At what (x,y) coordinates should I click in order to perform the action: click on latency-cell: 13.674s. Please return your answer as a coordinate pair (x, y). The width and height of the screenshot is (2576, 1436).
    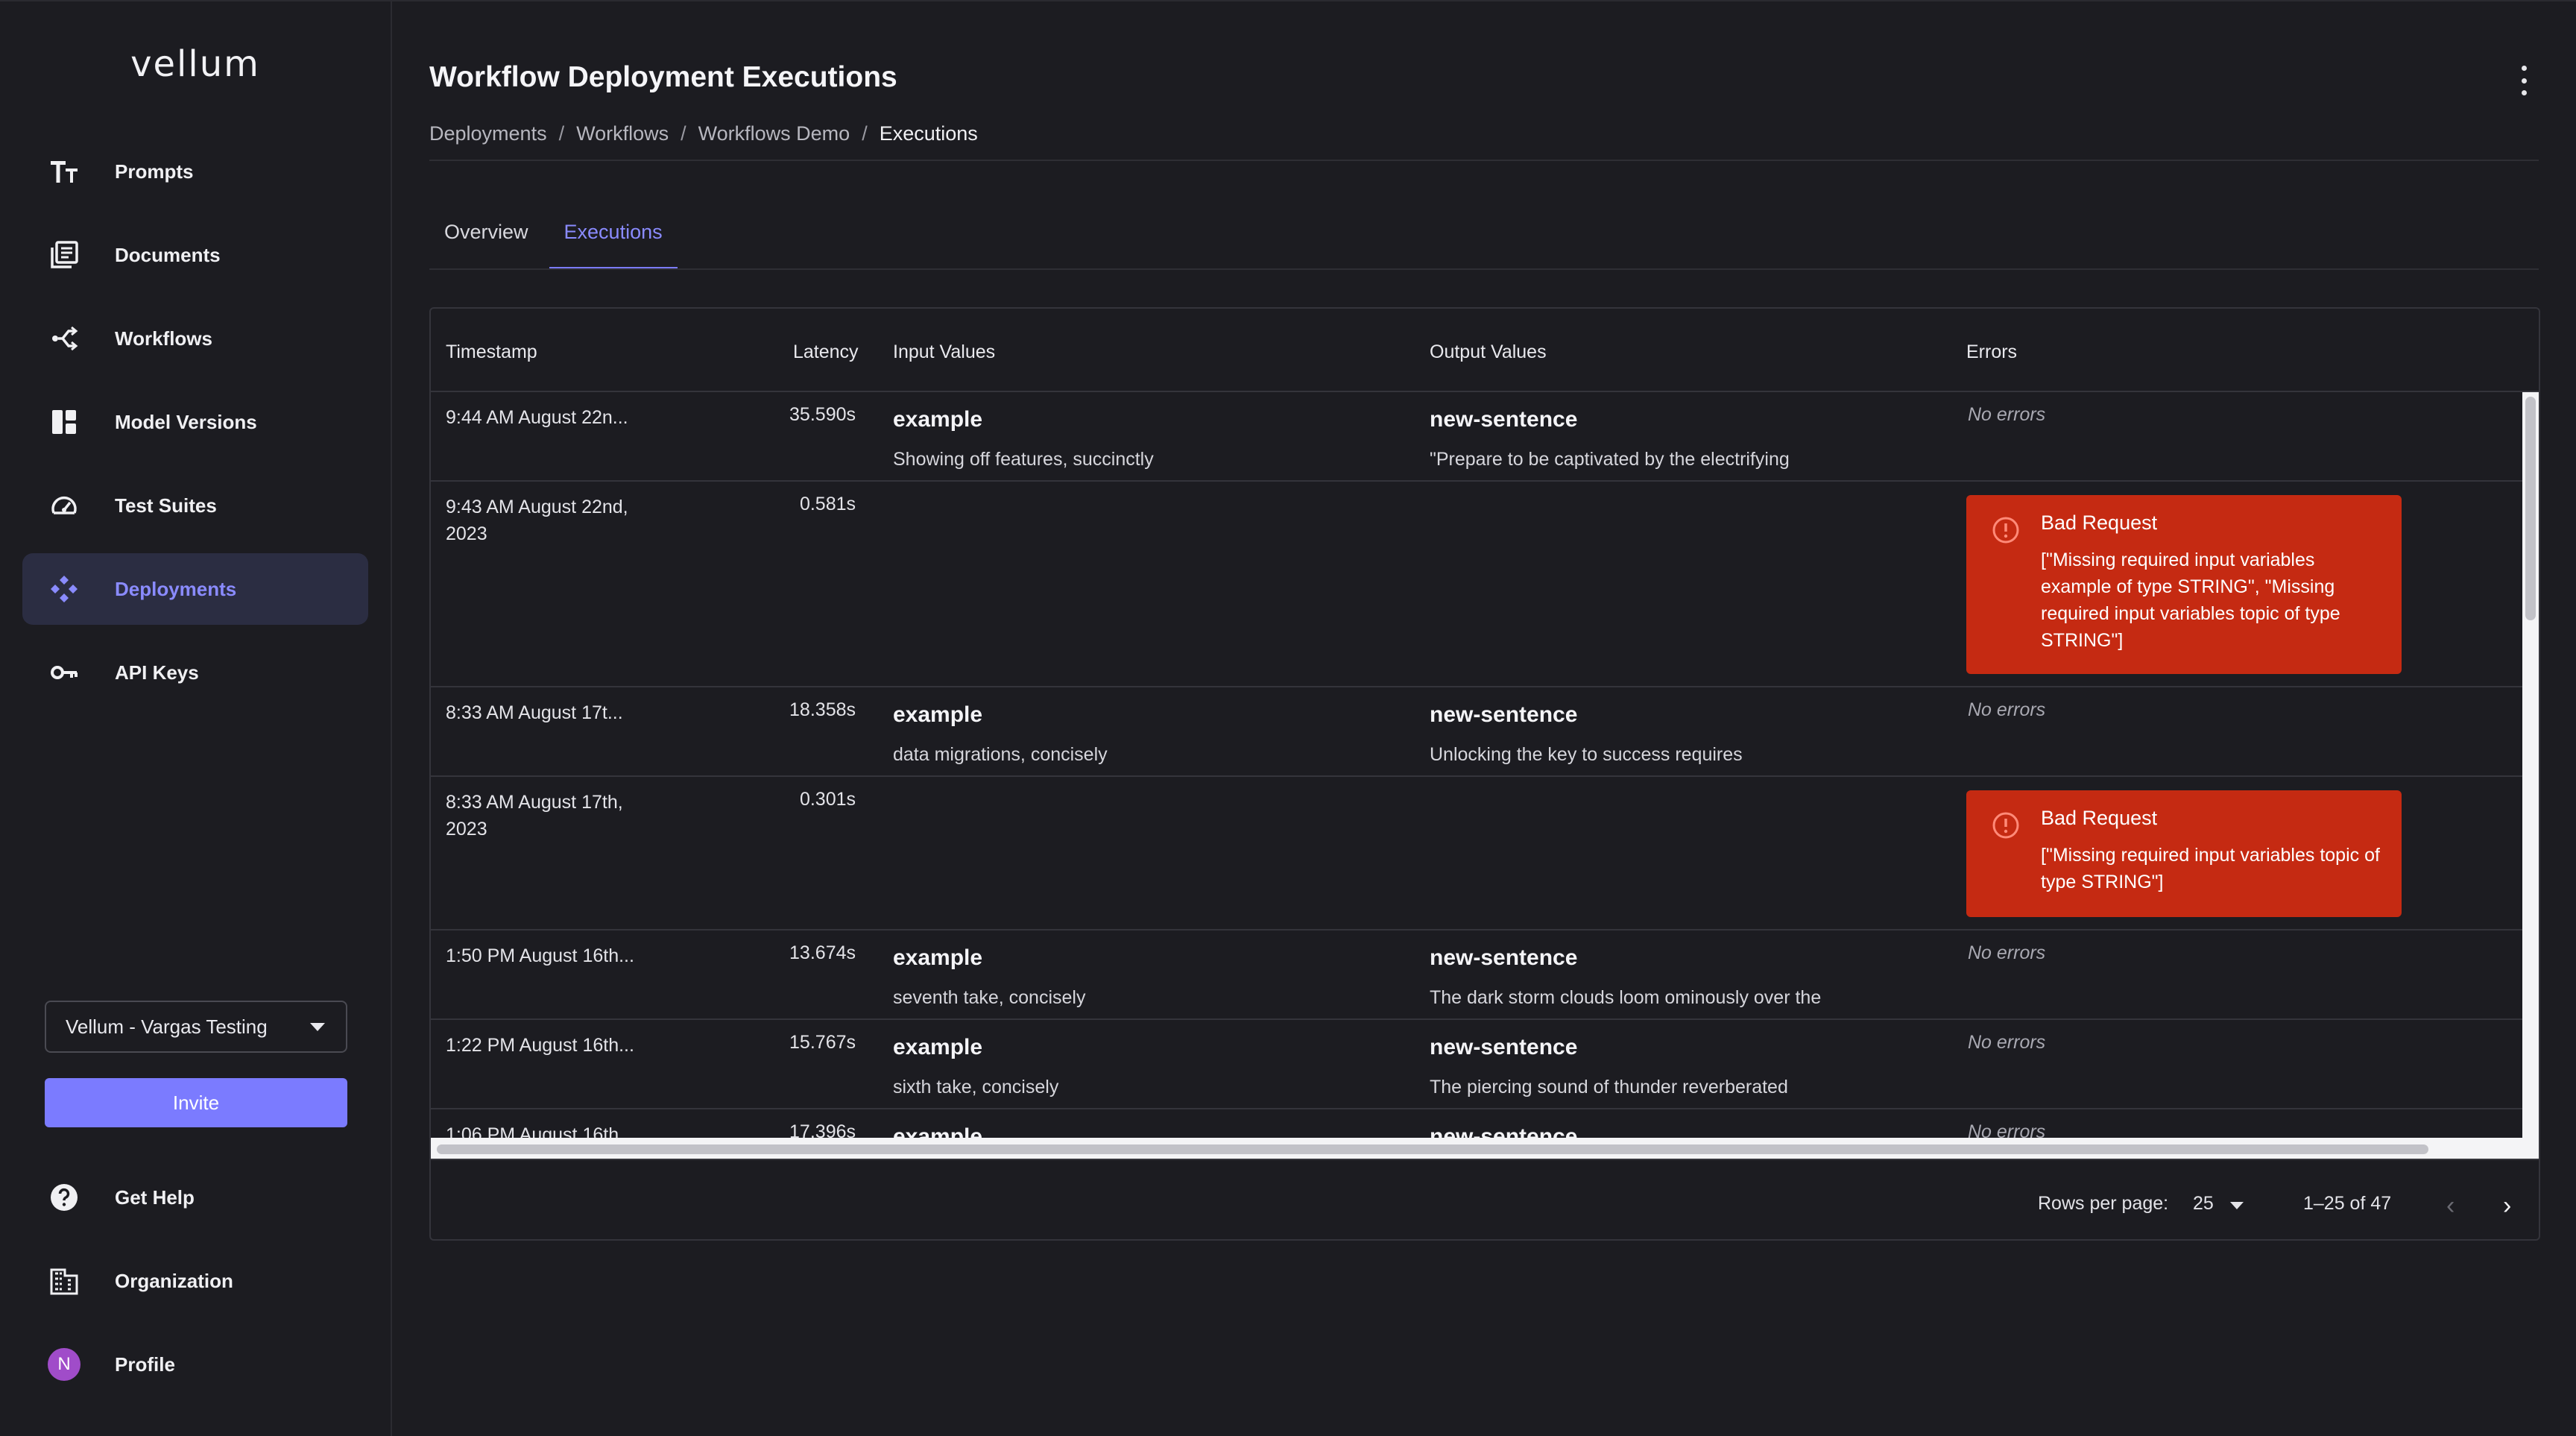
    Looking at the image, I should click on (822, 952).